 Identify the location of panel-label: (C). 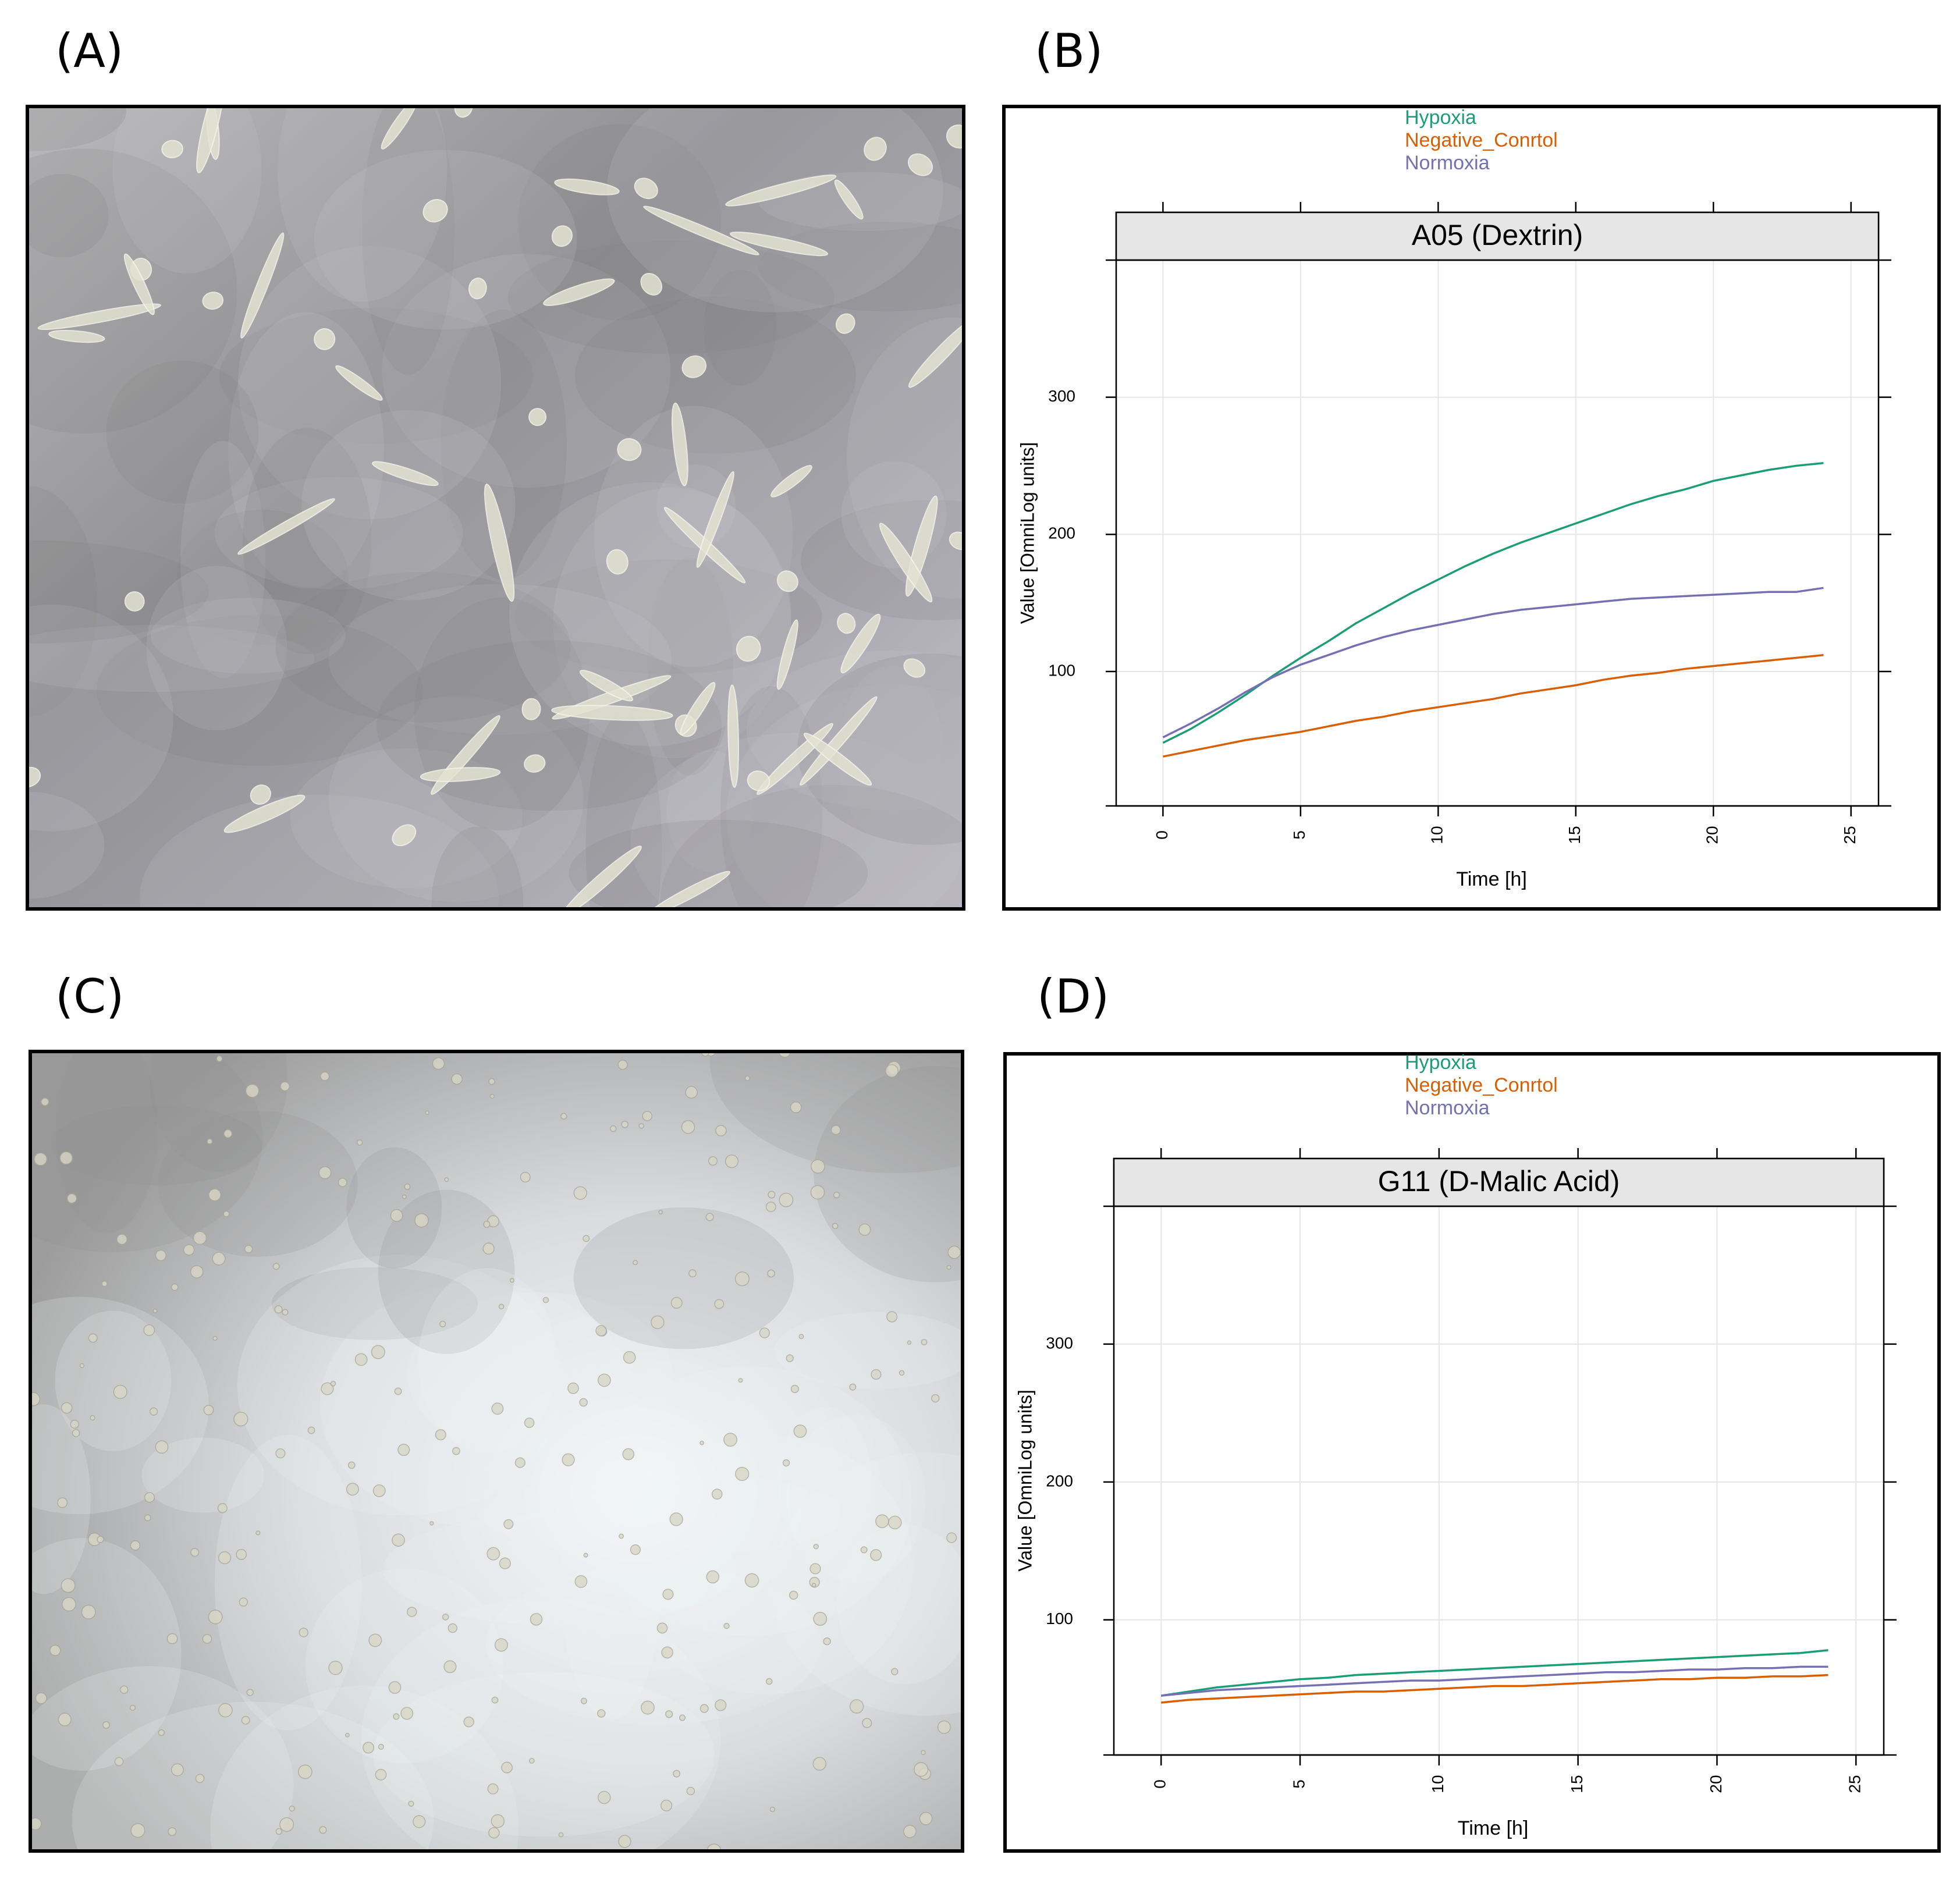
(90, 997).